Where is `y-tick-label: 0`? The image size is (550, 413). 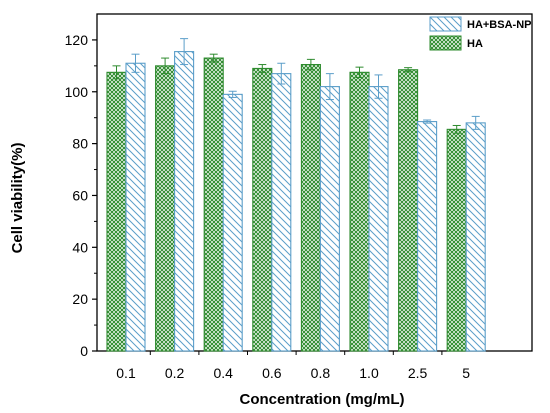
y-tick-label: 0 is located at coordinates (84, 351).